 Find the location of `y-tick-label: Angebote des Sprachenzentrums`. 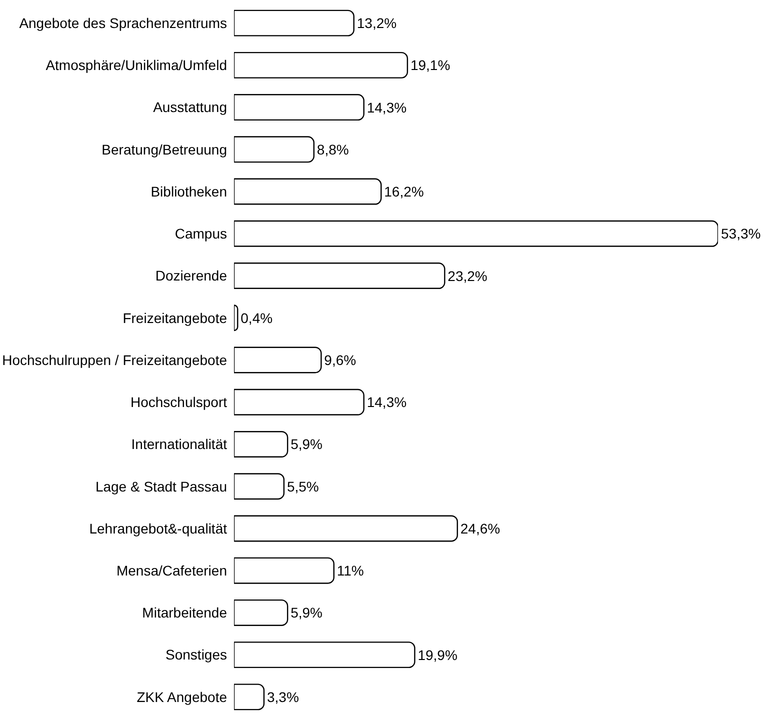

y-tick-label: Angebote des Sprachenzentrums is located at coordinates (123, 22).